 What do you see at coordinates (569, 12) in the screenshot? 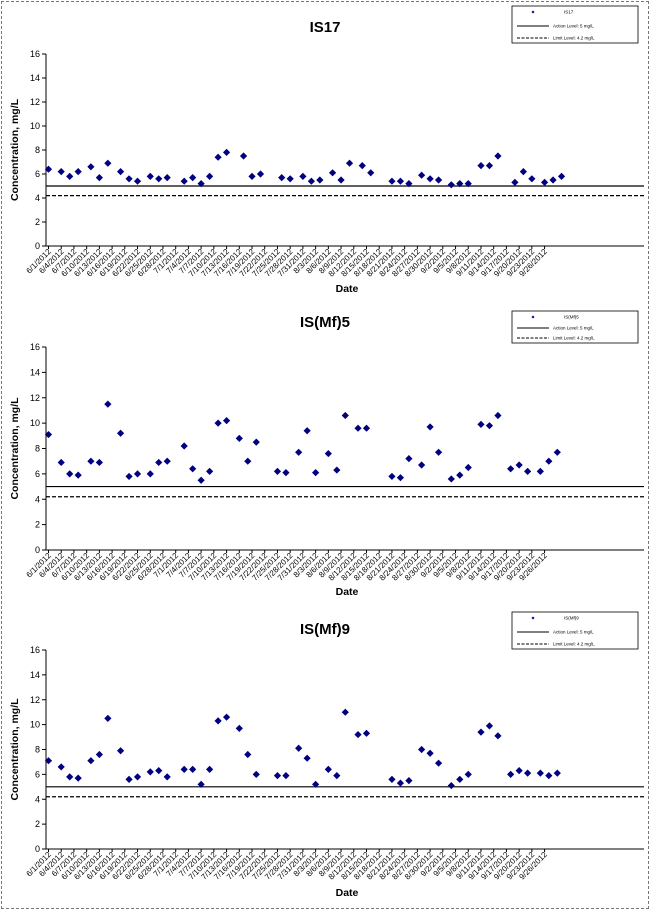
I see `legend-label: IS17` at bounding box center [569, 12].